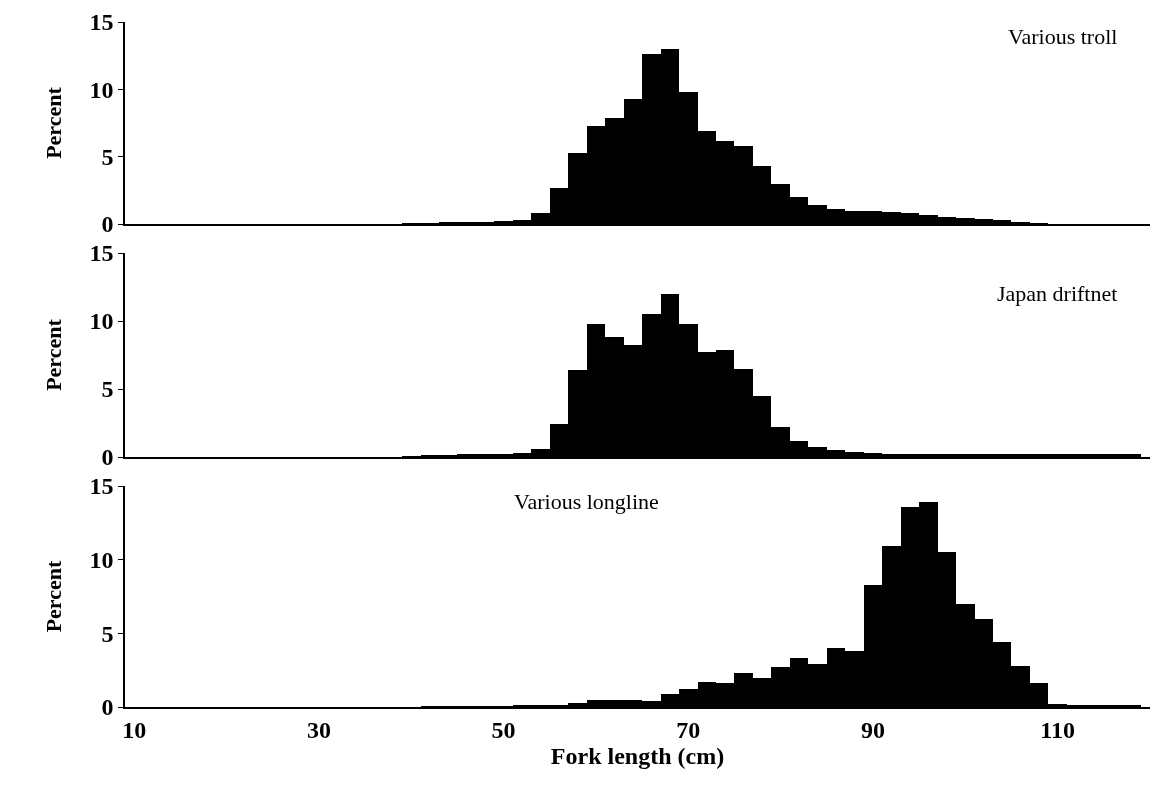 This screenshot has width=1154, height=806. Describe the element at coordinates (503, 729) in the screenshot. I see `x-tick-label: 50` at that location.